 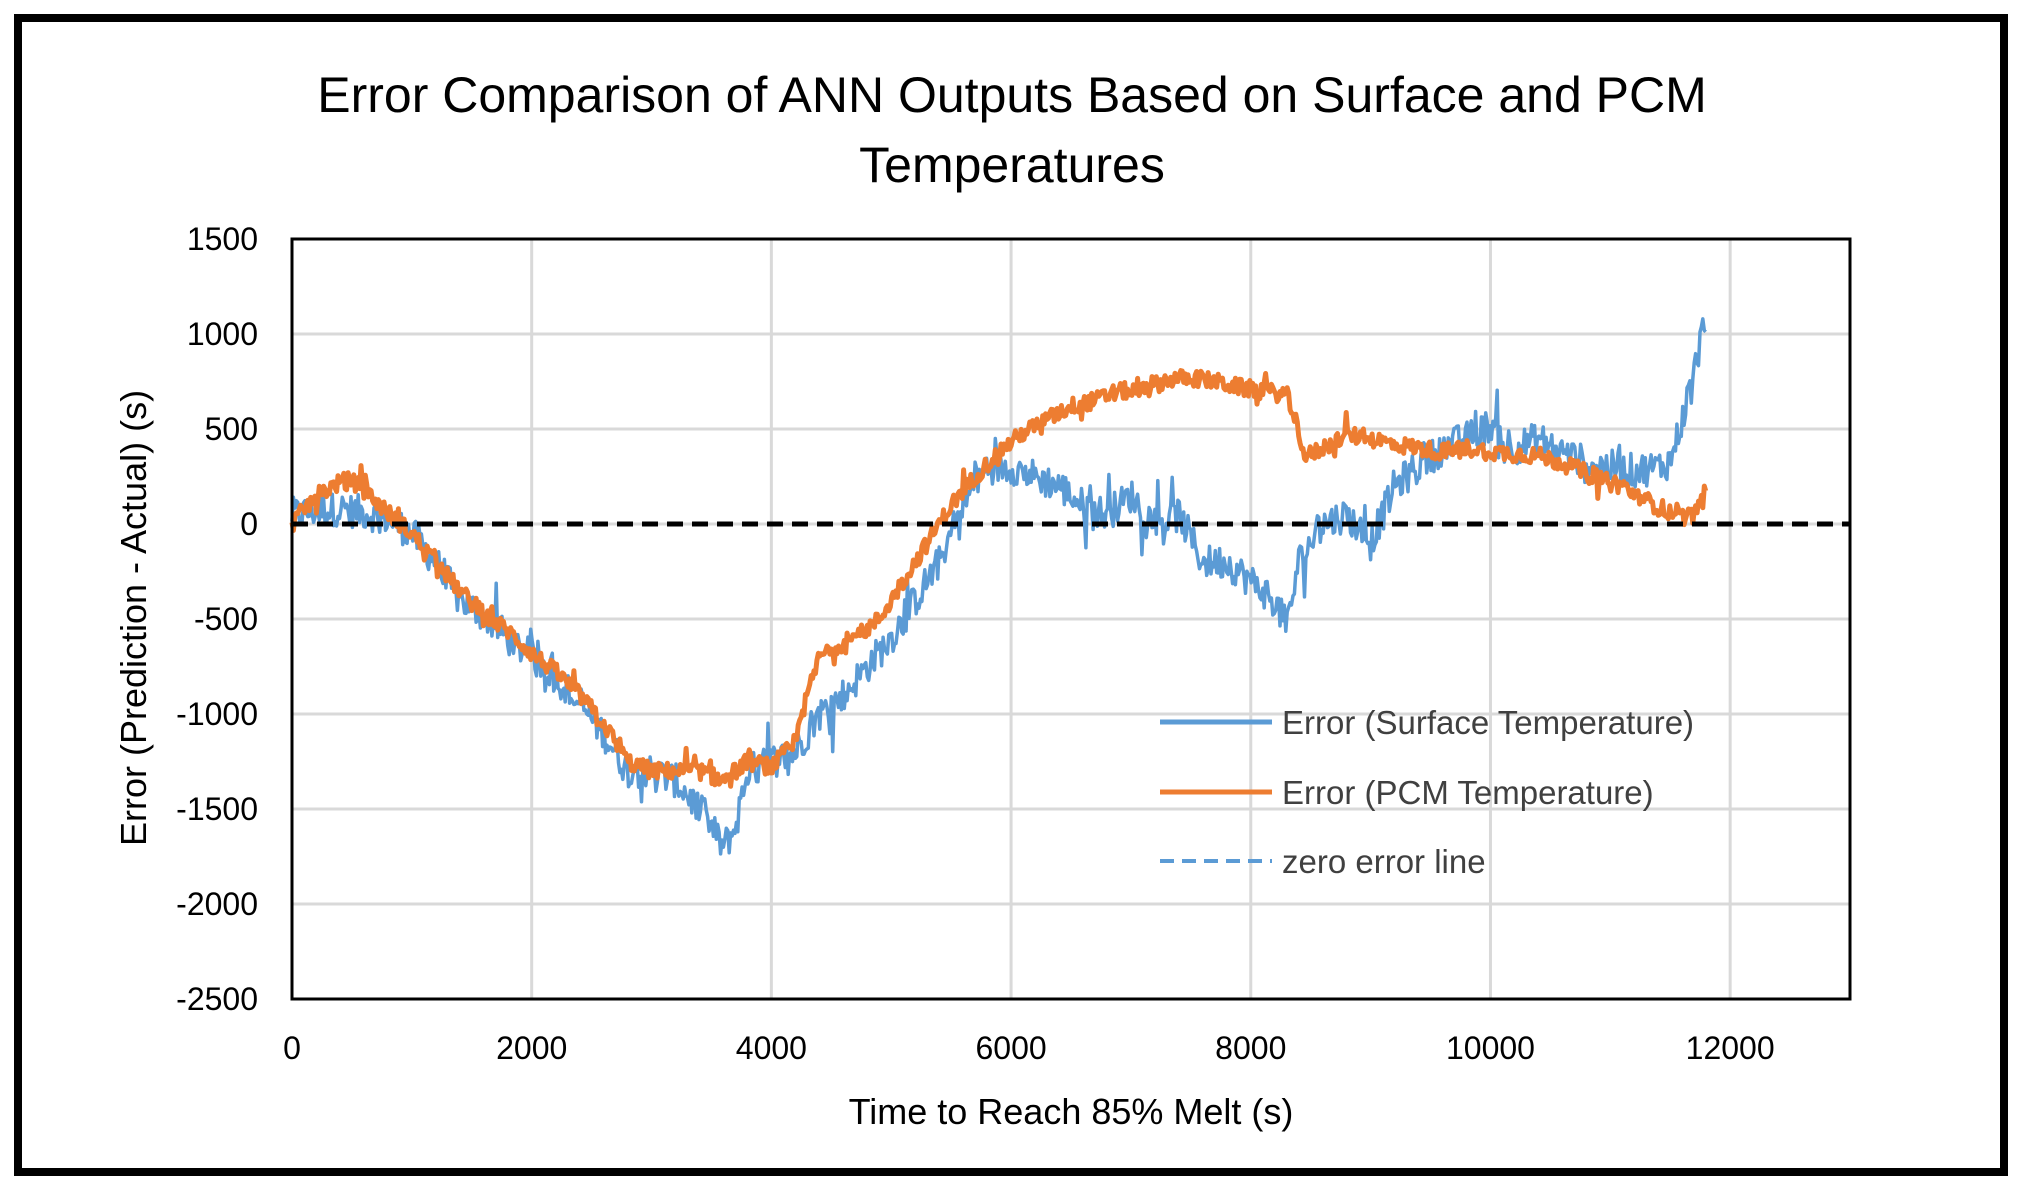 I want to click on x-tick-label-3: 6000, so click(x=1010, y=1048).